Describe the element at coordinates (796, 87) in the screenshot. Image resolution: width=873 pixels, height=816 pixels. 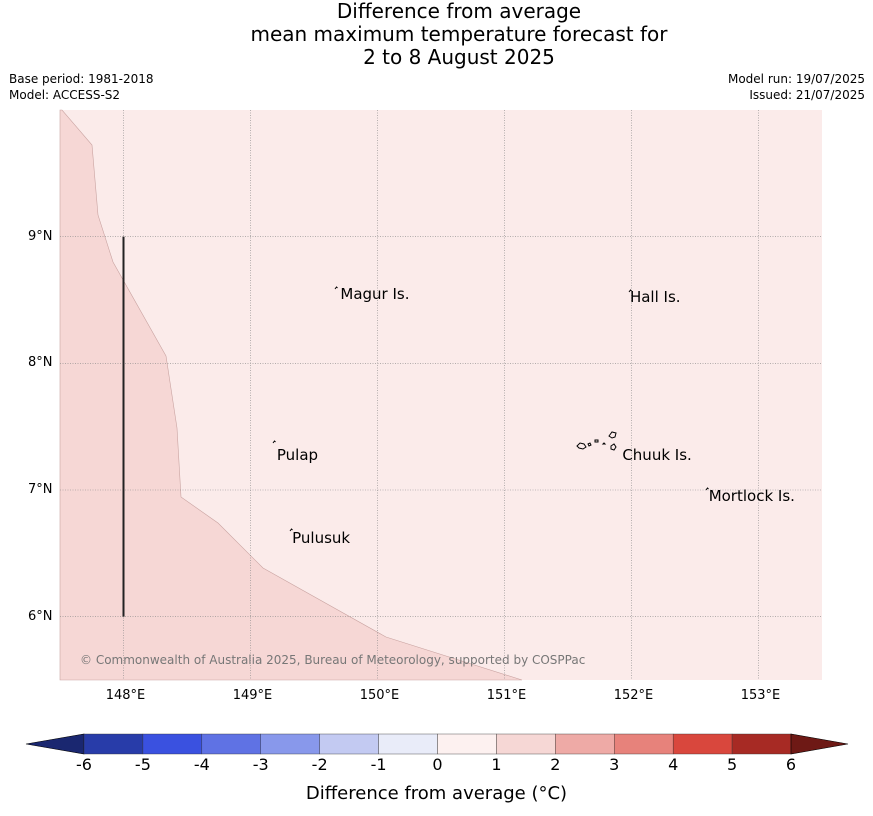
I see `meta-right: Model run: 19/07/2025 Issued: 21/07/2025` at that location.